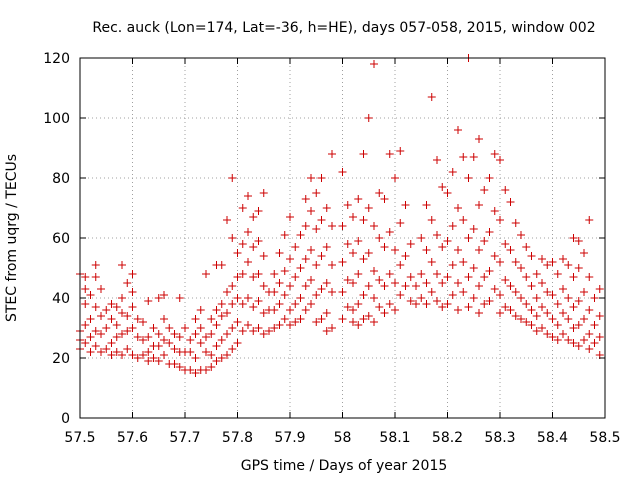 Image resolution: width=640 pixels, height=480 pixels. What do you see at coordinates (56, 119) in the screenshot?
I see `y-tick-label: 100` at bounding box center [56, 119].